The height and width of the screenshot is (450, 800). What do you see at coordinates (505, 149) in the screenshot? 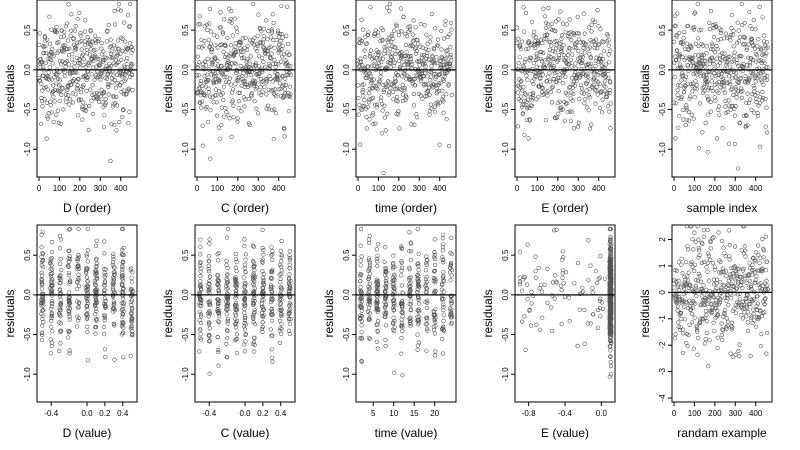
I see `y-tick-label: -1.0` at bounding box center [505, 149].